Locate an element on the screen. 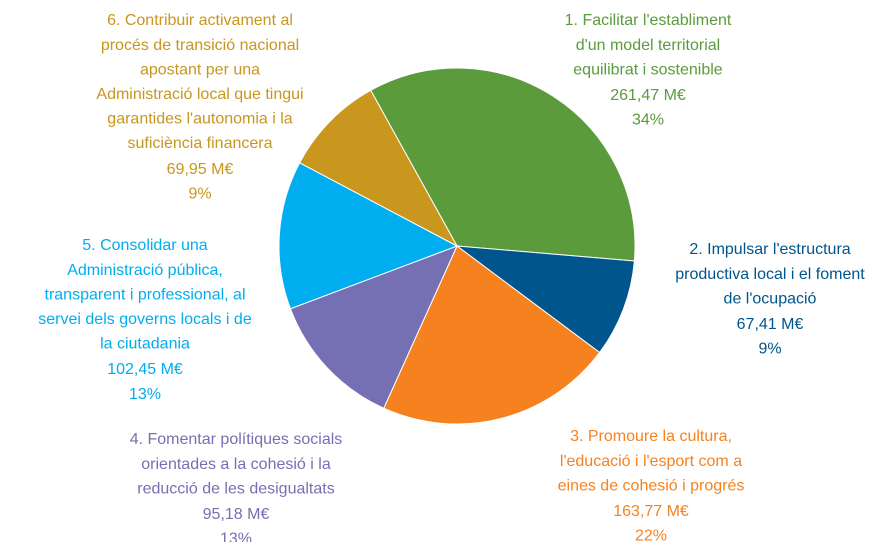  slice-label: suficiència financera is located at coordinates (200, 143).